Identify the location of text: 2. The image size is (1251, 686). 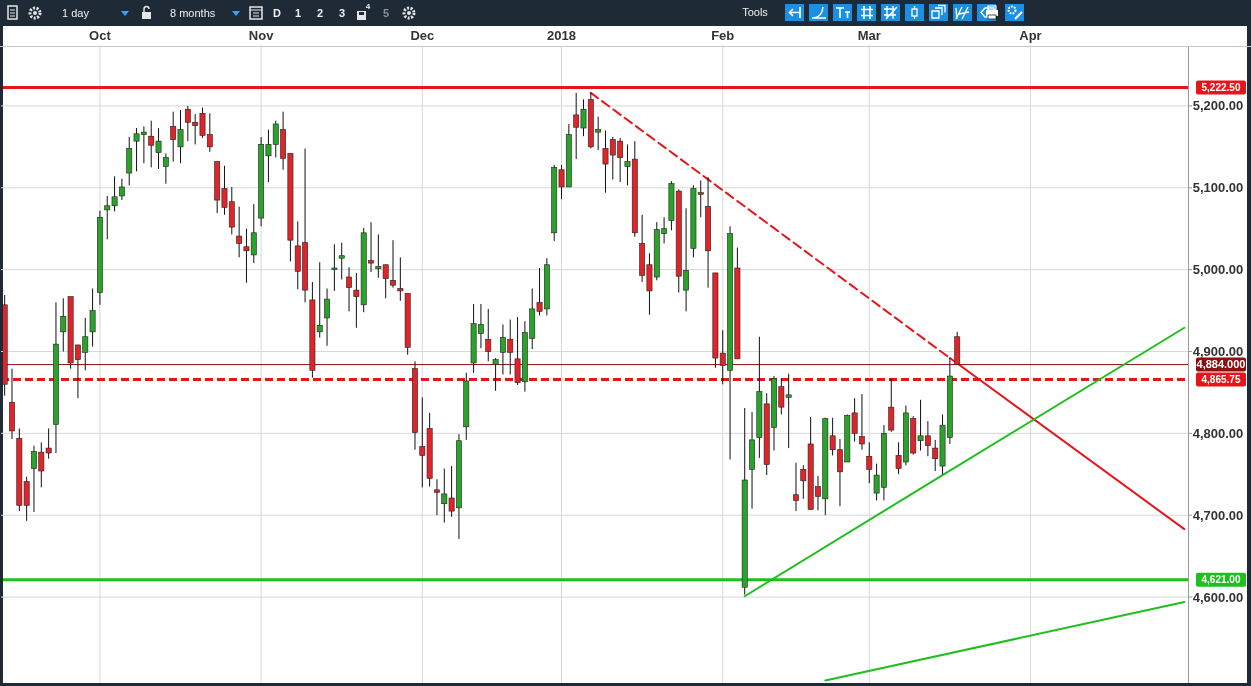
(320, 13).